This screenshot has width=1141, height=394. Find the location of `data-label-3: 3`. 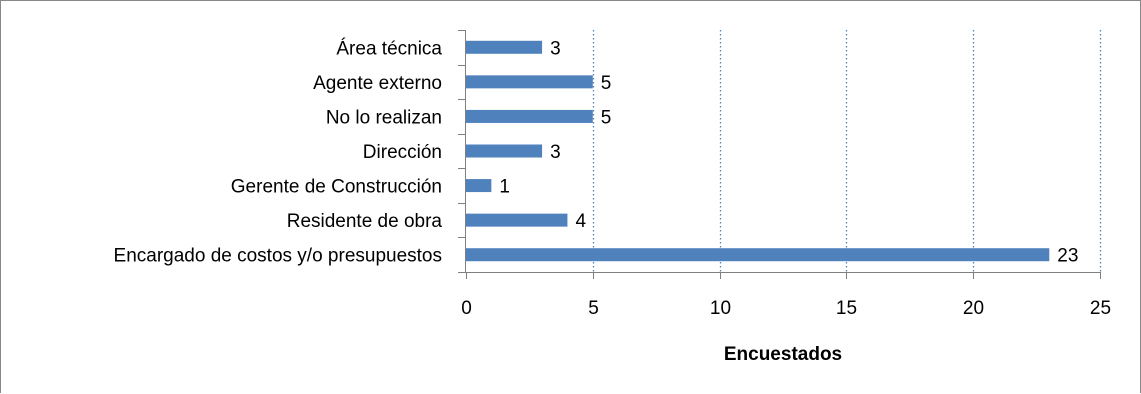

data-label-3: 3 is located at coordinates (555, 152).